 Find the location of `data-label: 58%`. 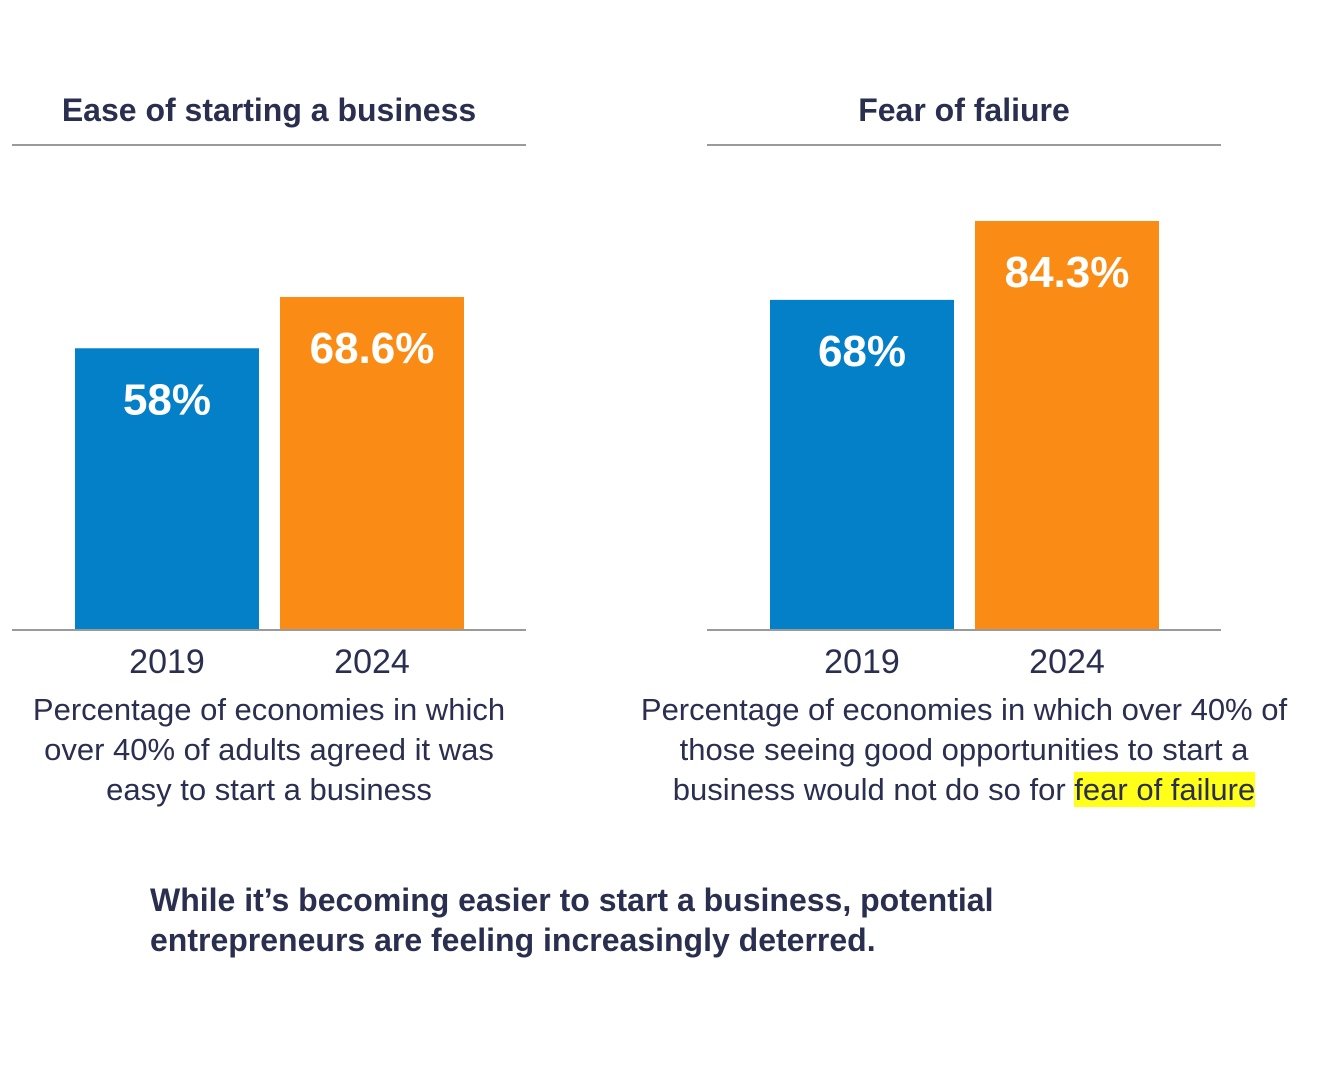

data-label: 58% is located at coordinates (167, 399).